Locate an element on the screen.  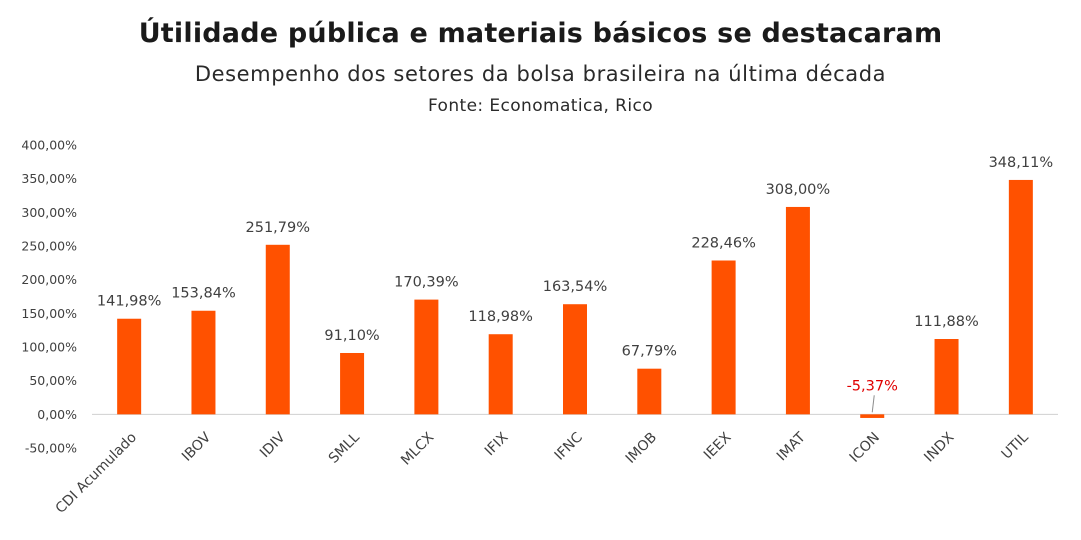
y-tick-label: 350,00% is located at coordinates (49, 178).